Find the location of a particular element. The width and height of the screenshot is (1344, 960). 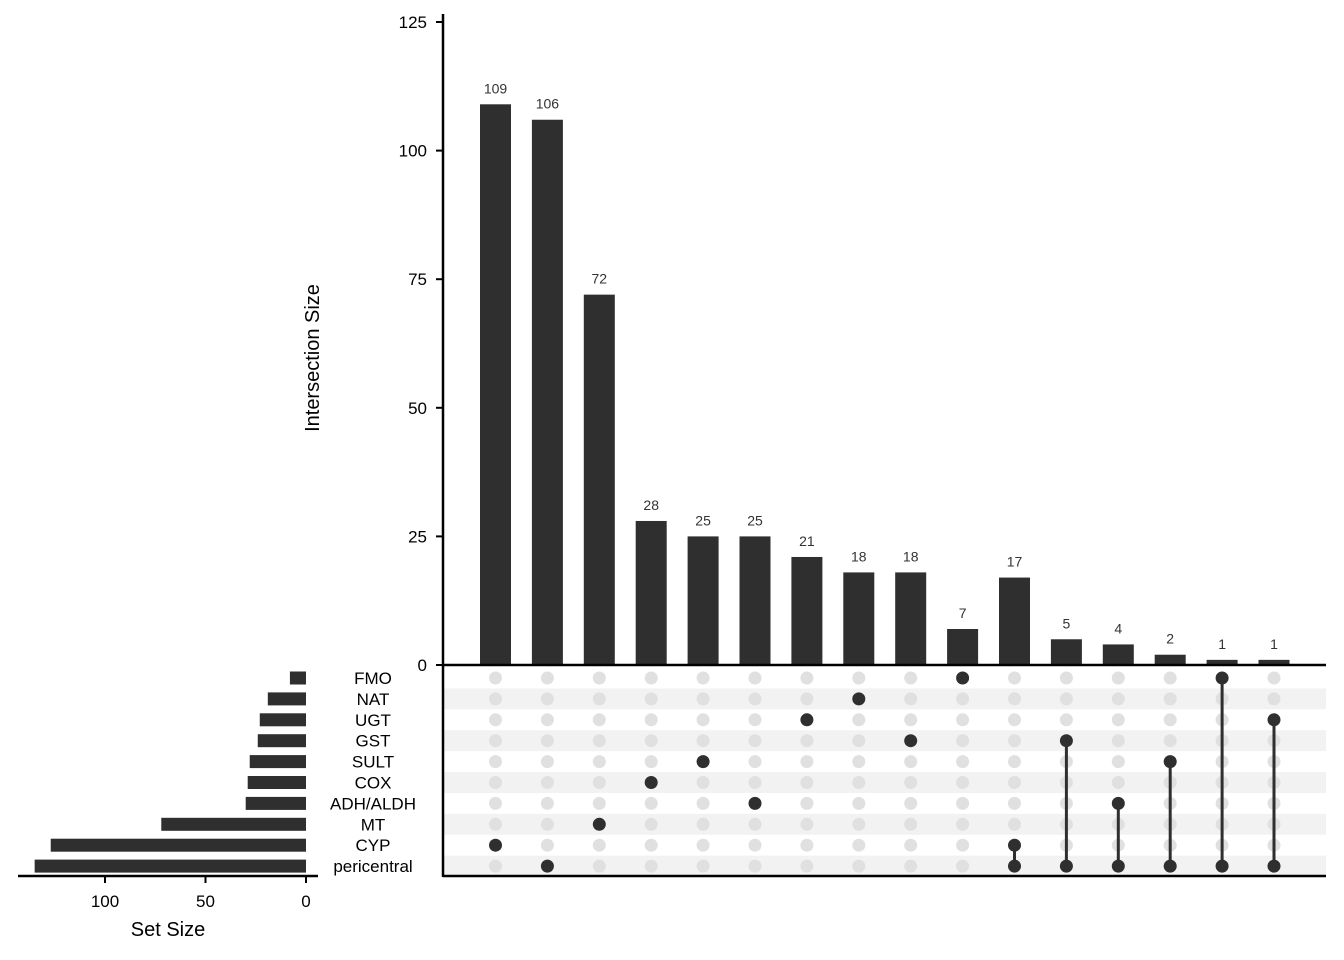

intersection-bar-label-10: 17 is located at coordinates (1015, 562).